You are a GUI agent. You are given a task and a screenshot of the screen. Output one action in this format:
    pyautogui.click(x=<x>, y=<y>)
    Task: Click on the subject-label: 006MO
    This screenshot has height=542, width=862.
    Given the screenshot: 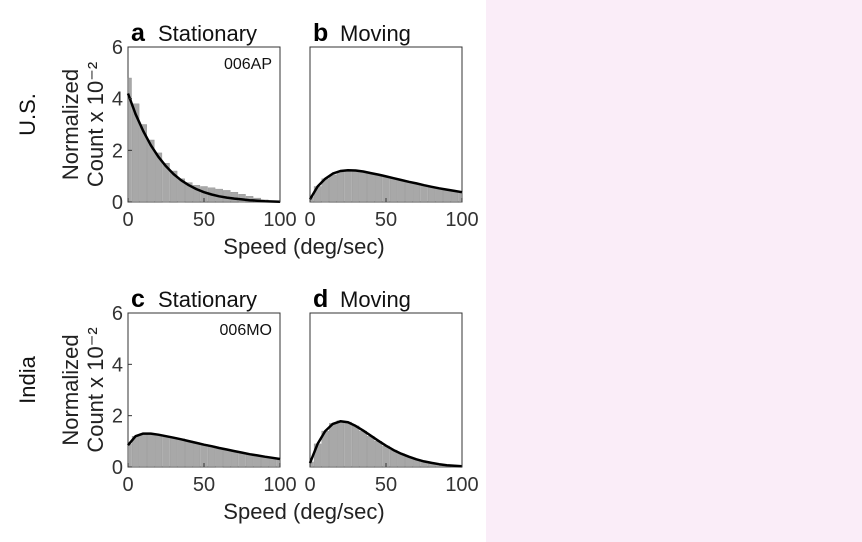 What is the action you would take?
    pyautogui.click(x=246, y=330)
    